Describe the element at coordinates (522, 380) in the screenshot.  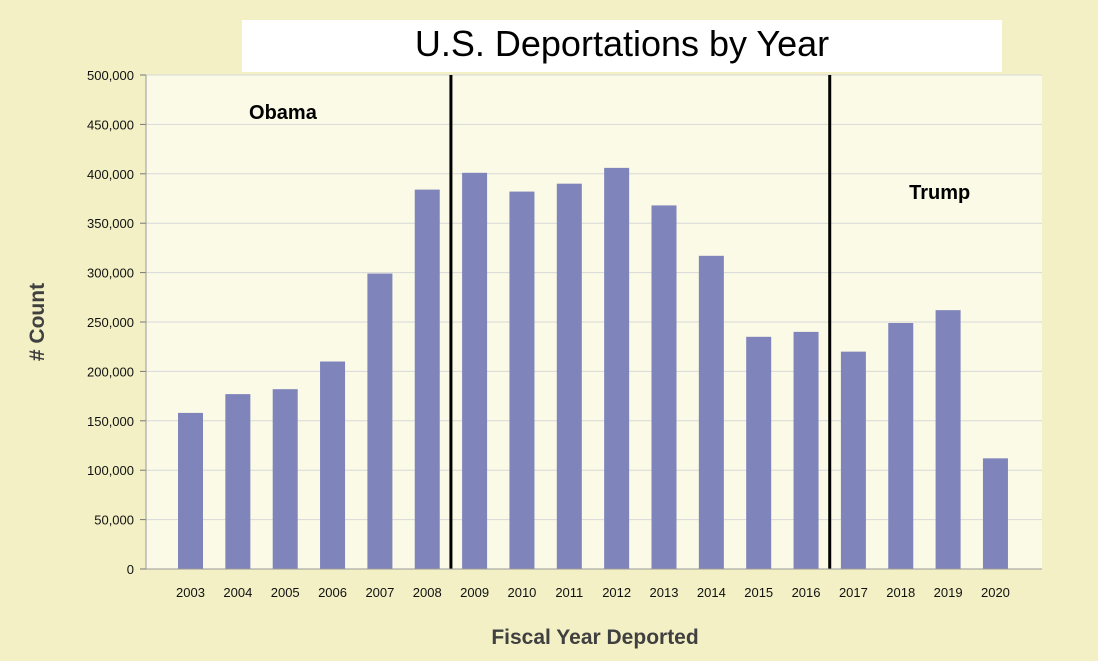
I see `bar-2010` at that location.